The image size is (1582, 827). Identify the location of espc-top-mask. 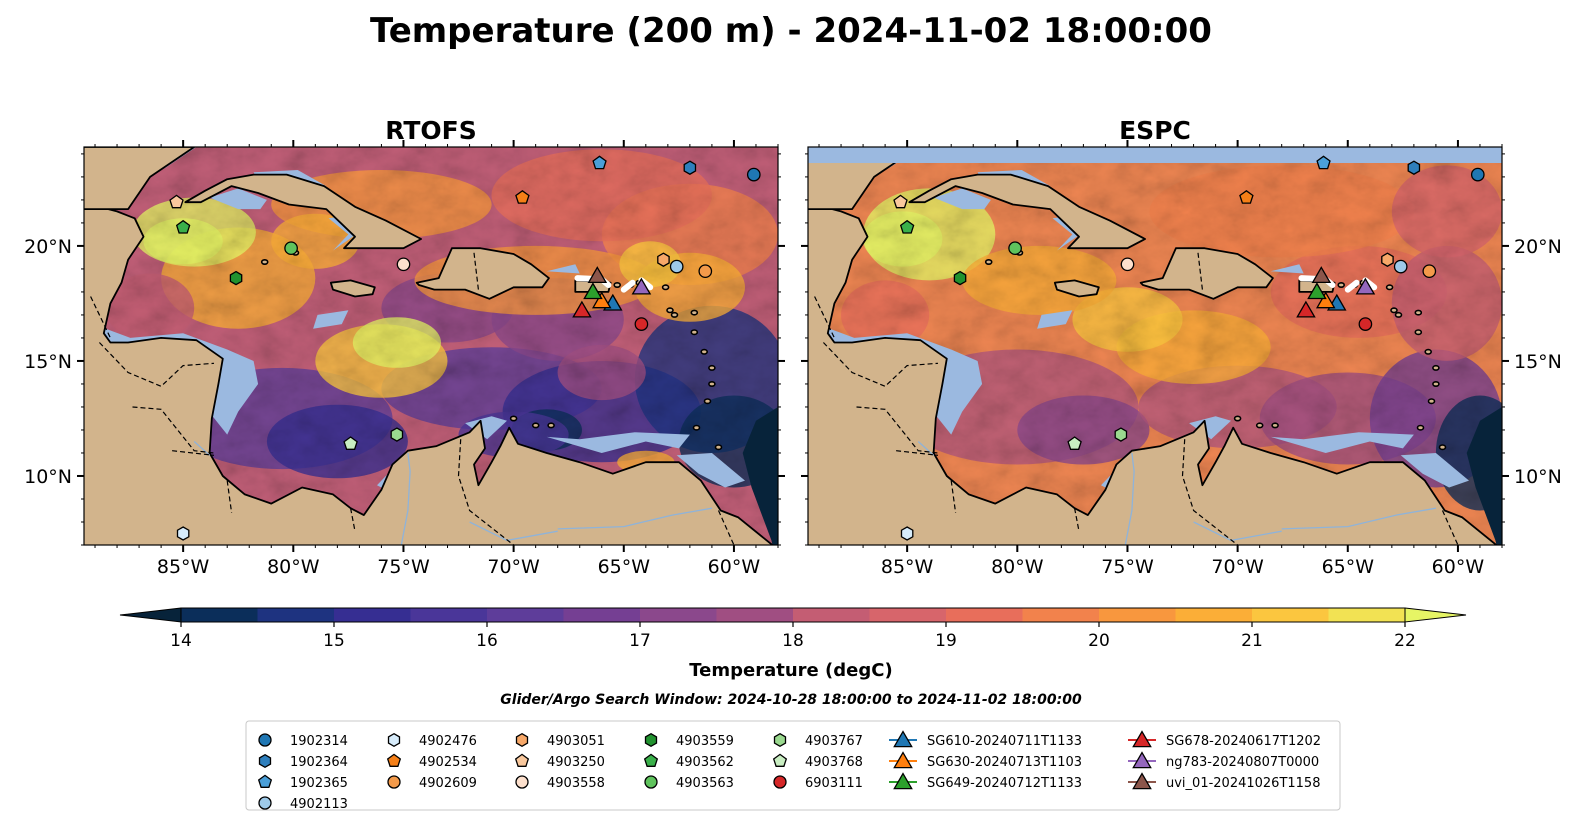
(1155, 155).